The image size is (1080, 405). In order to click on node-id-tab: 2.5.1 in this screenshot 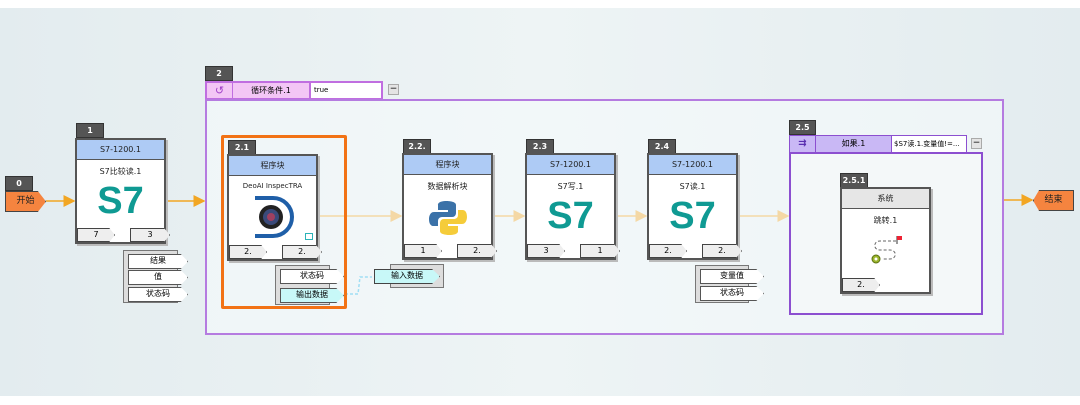, I will do `click(854, 180)`.